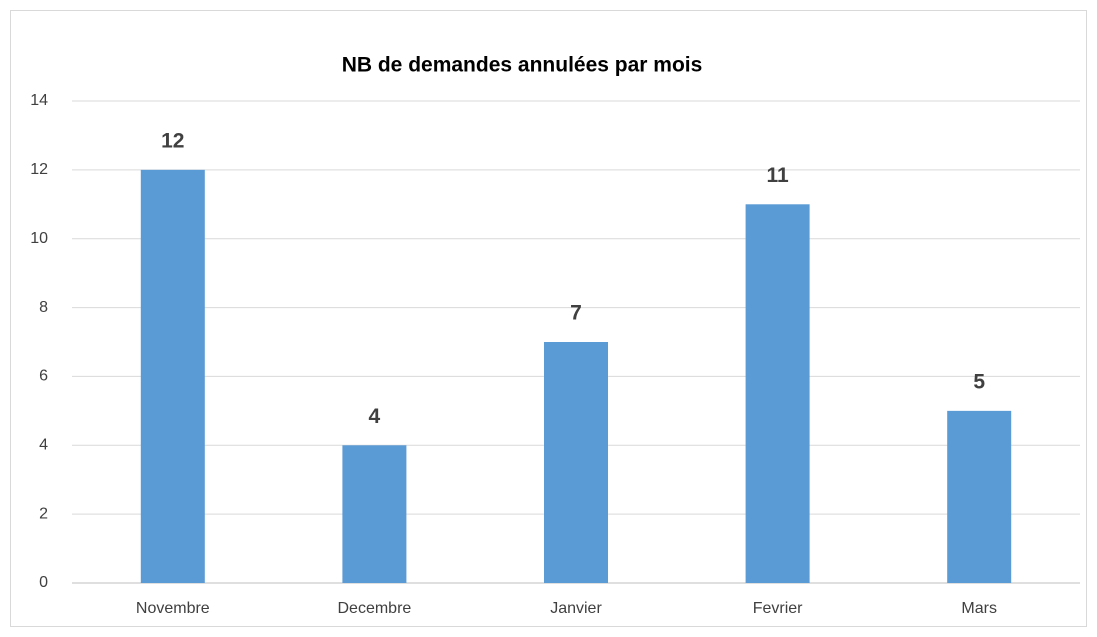 Image resolution: width=1097 pixels, height=637 pixels. What do you see at coordinates (374, 608) in the screenshot?
I see `x-tick-label: Decembre` at bounding box center [374, 608].